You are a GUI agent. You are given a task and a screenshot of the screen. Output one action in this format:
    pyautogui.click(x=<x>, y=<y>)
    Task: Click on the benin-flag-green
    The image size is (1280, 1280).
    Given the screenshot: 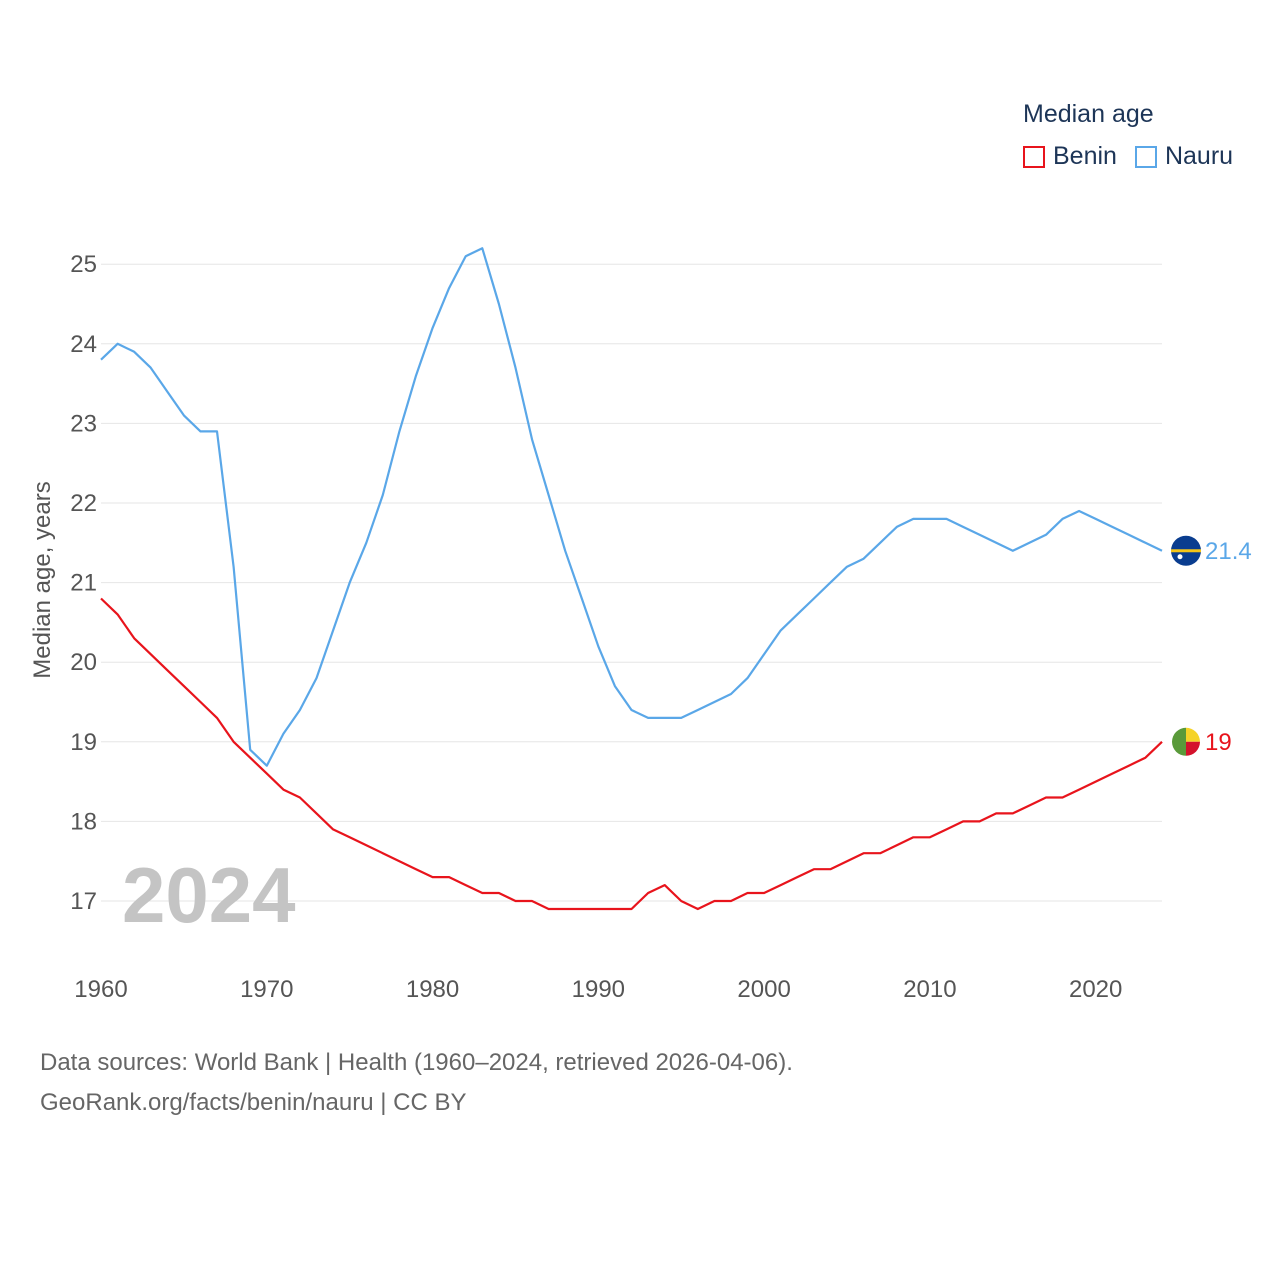 What is the action you would take?
    pyautogui.click(x=1179, y=741)
    